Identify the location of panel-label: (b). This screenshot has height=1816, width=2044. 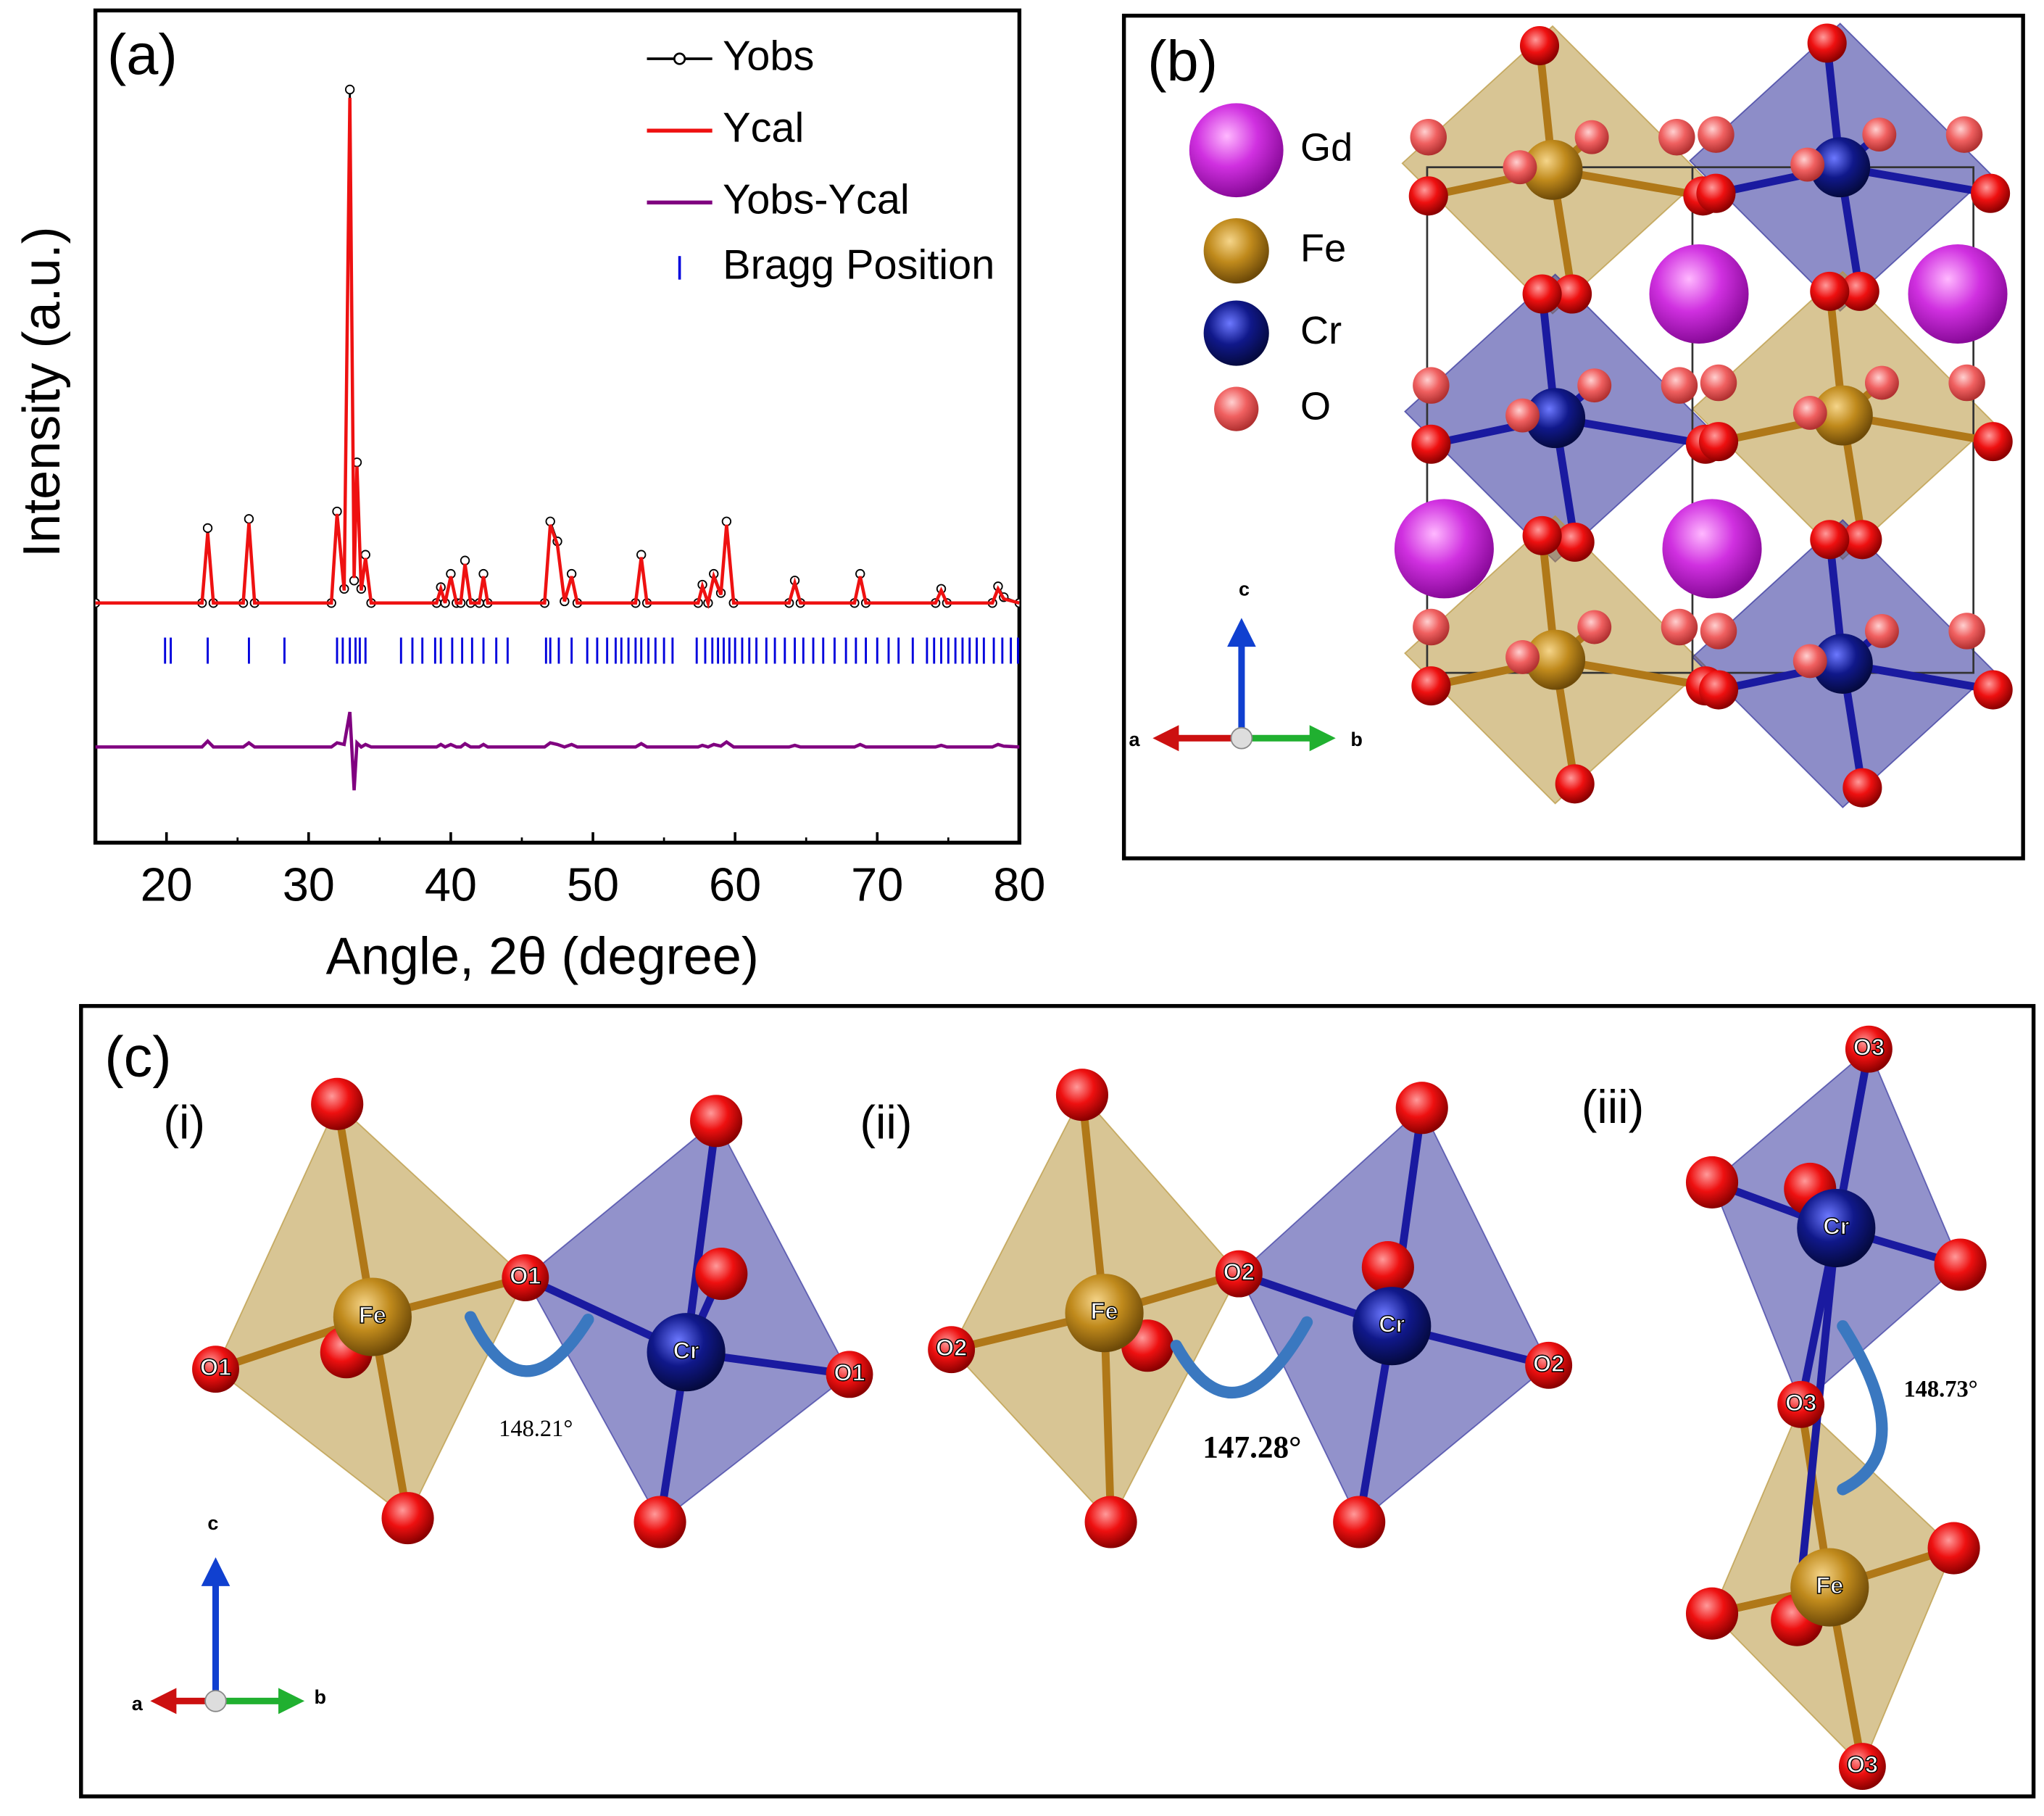
(1183, 60).